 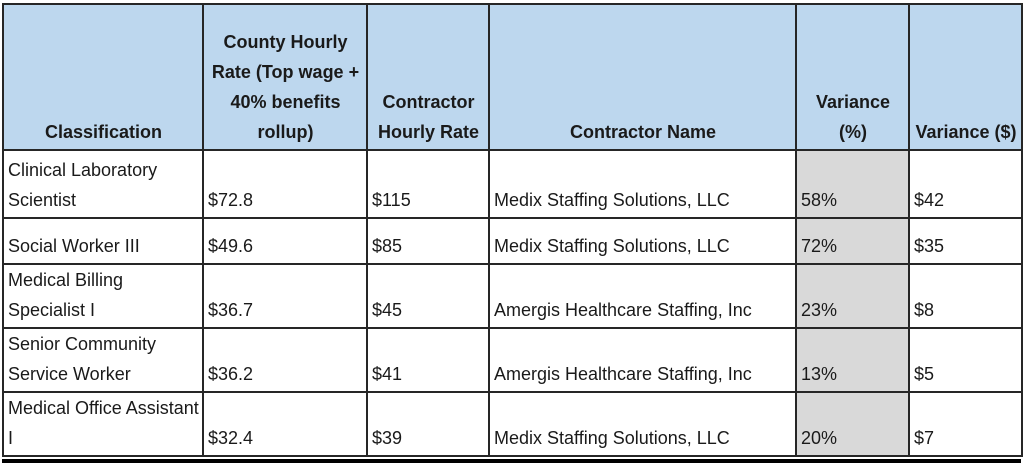 What do you see at coordinates (285, 424) in the screenshot?
I see `cell-county-hourly-rate: $32.4` at bounding box center [285, 424].